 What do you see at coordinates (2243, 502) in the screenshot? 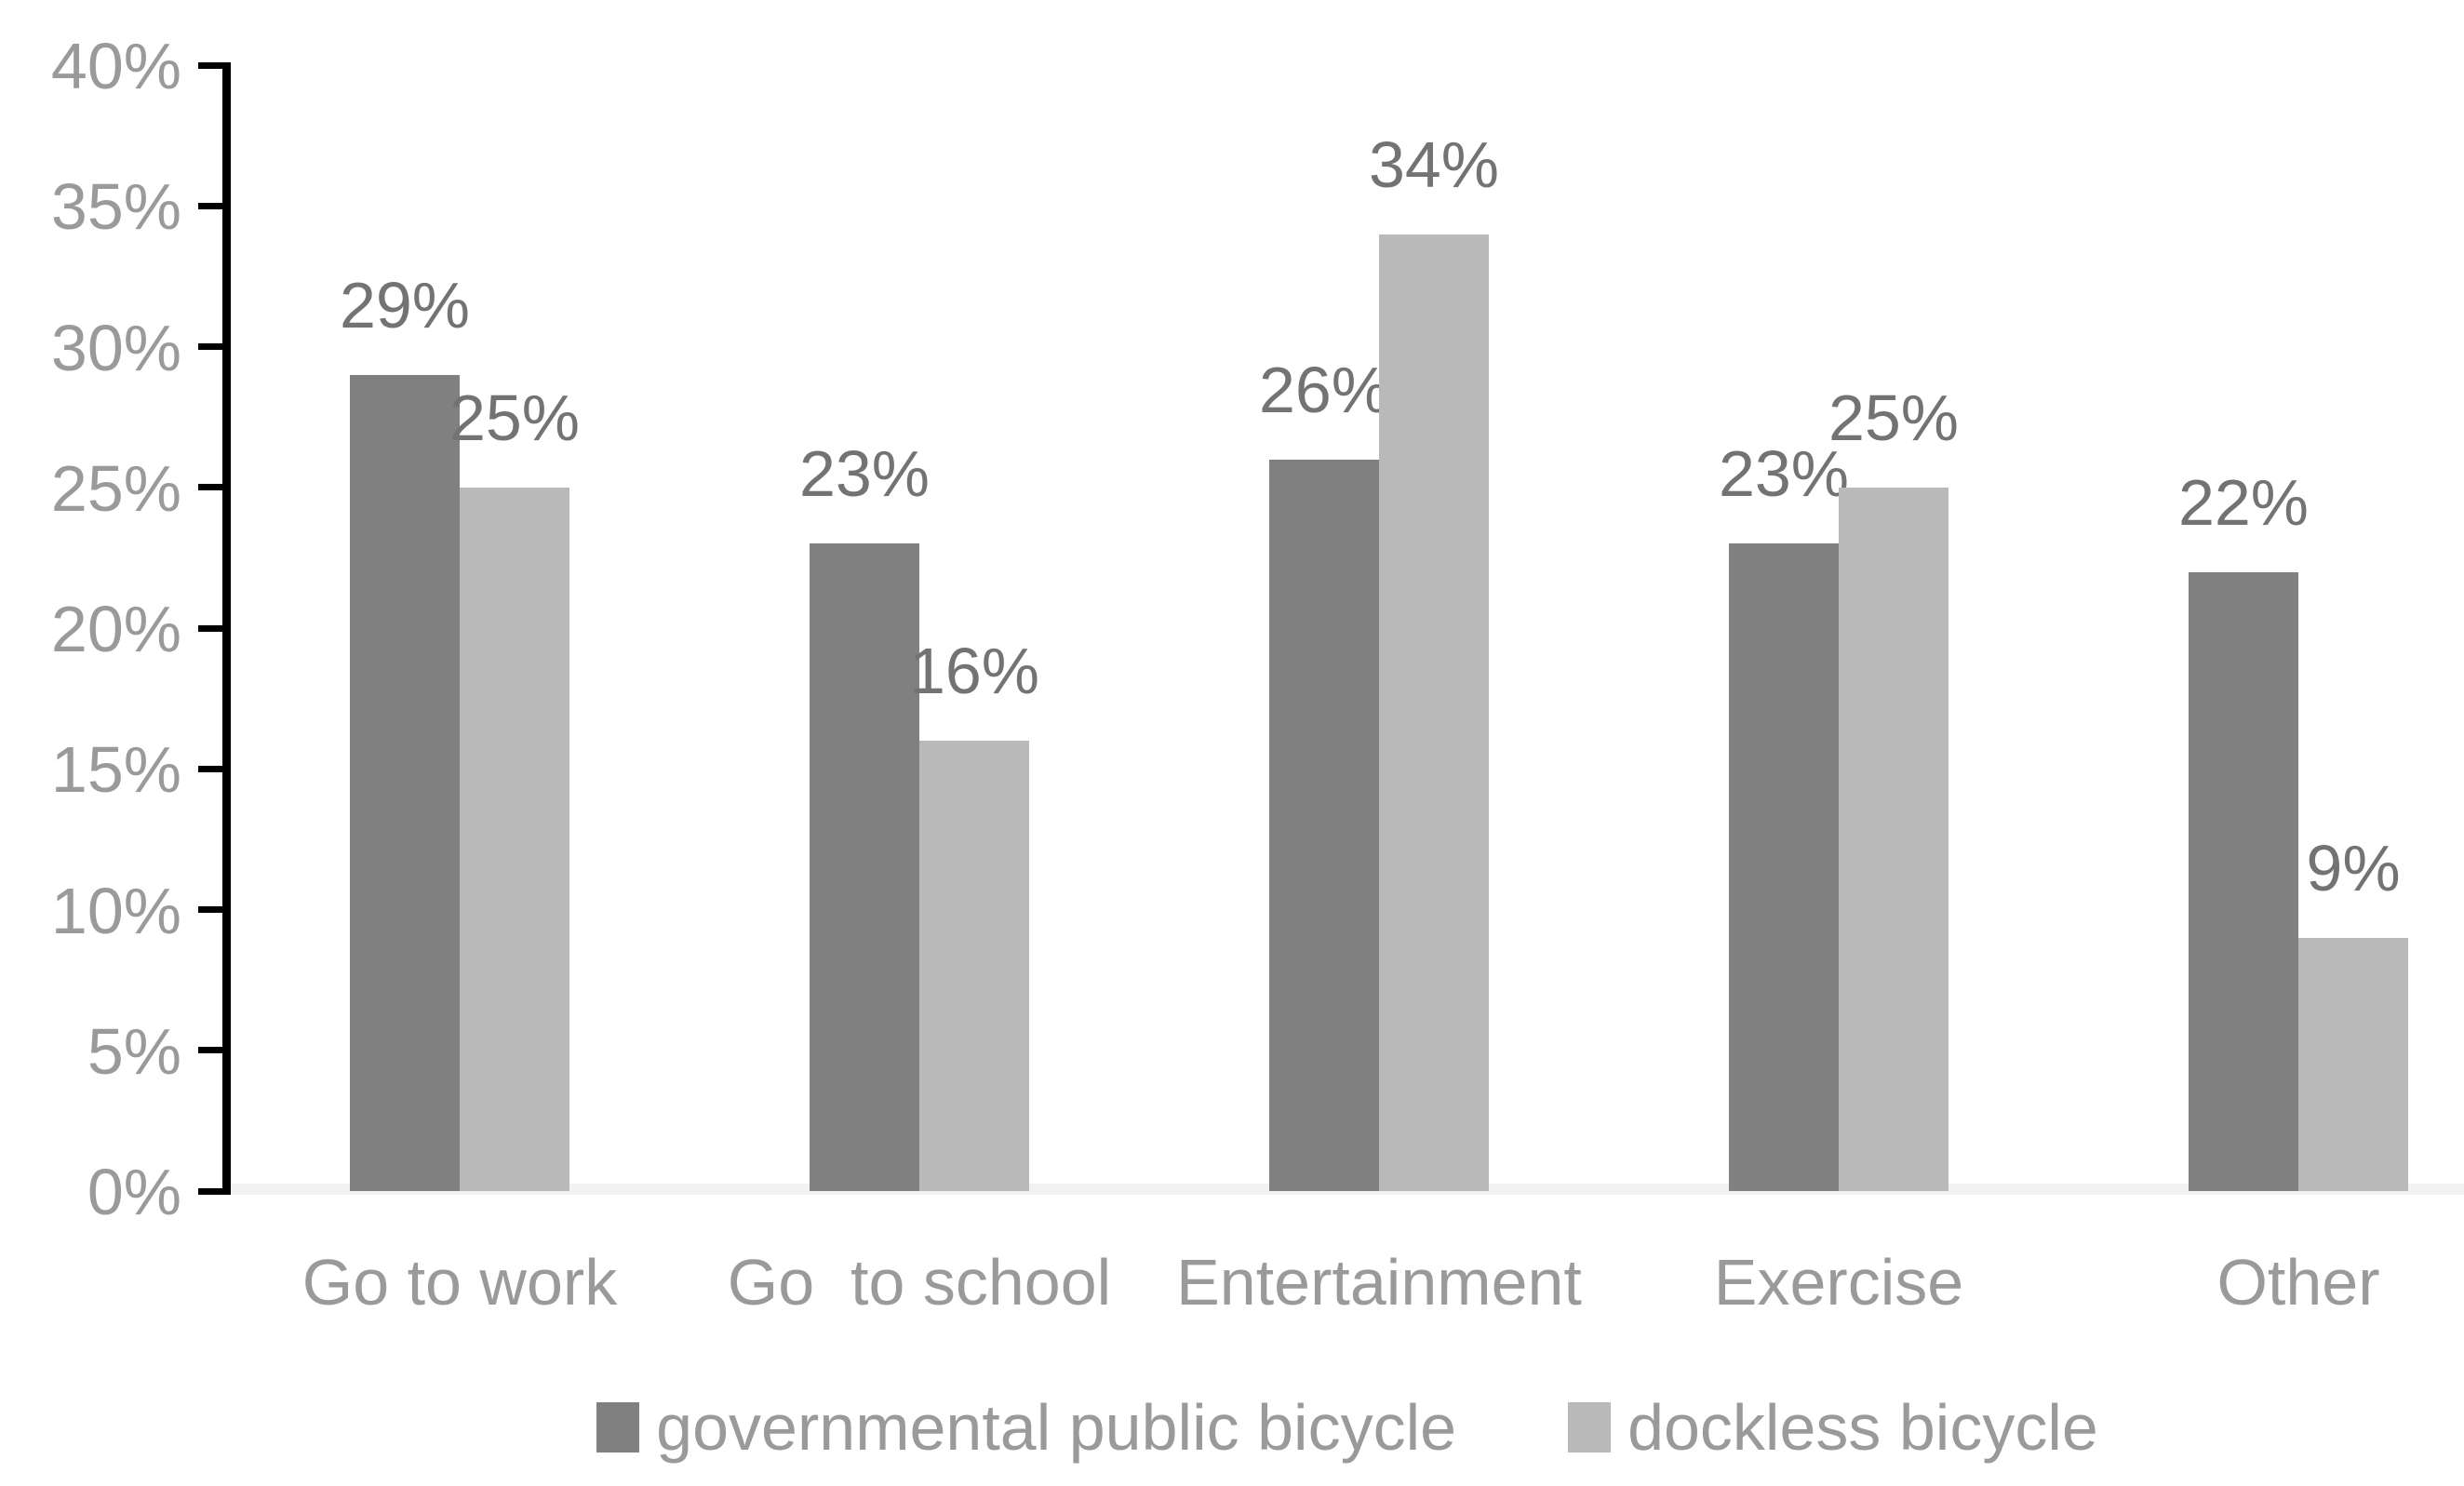
I see `data-label: 22%` at bounding box center [2243, 502].